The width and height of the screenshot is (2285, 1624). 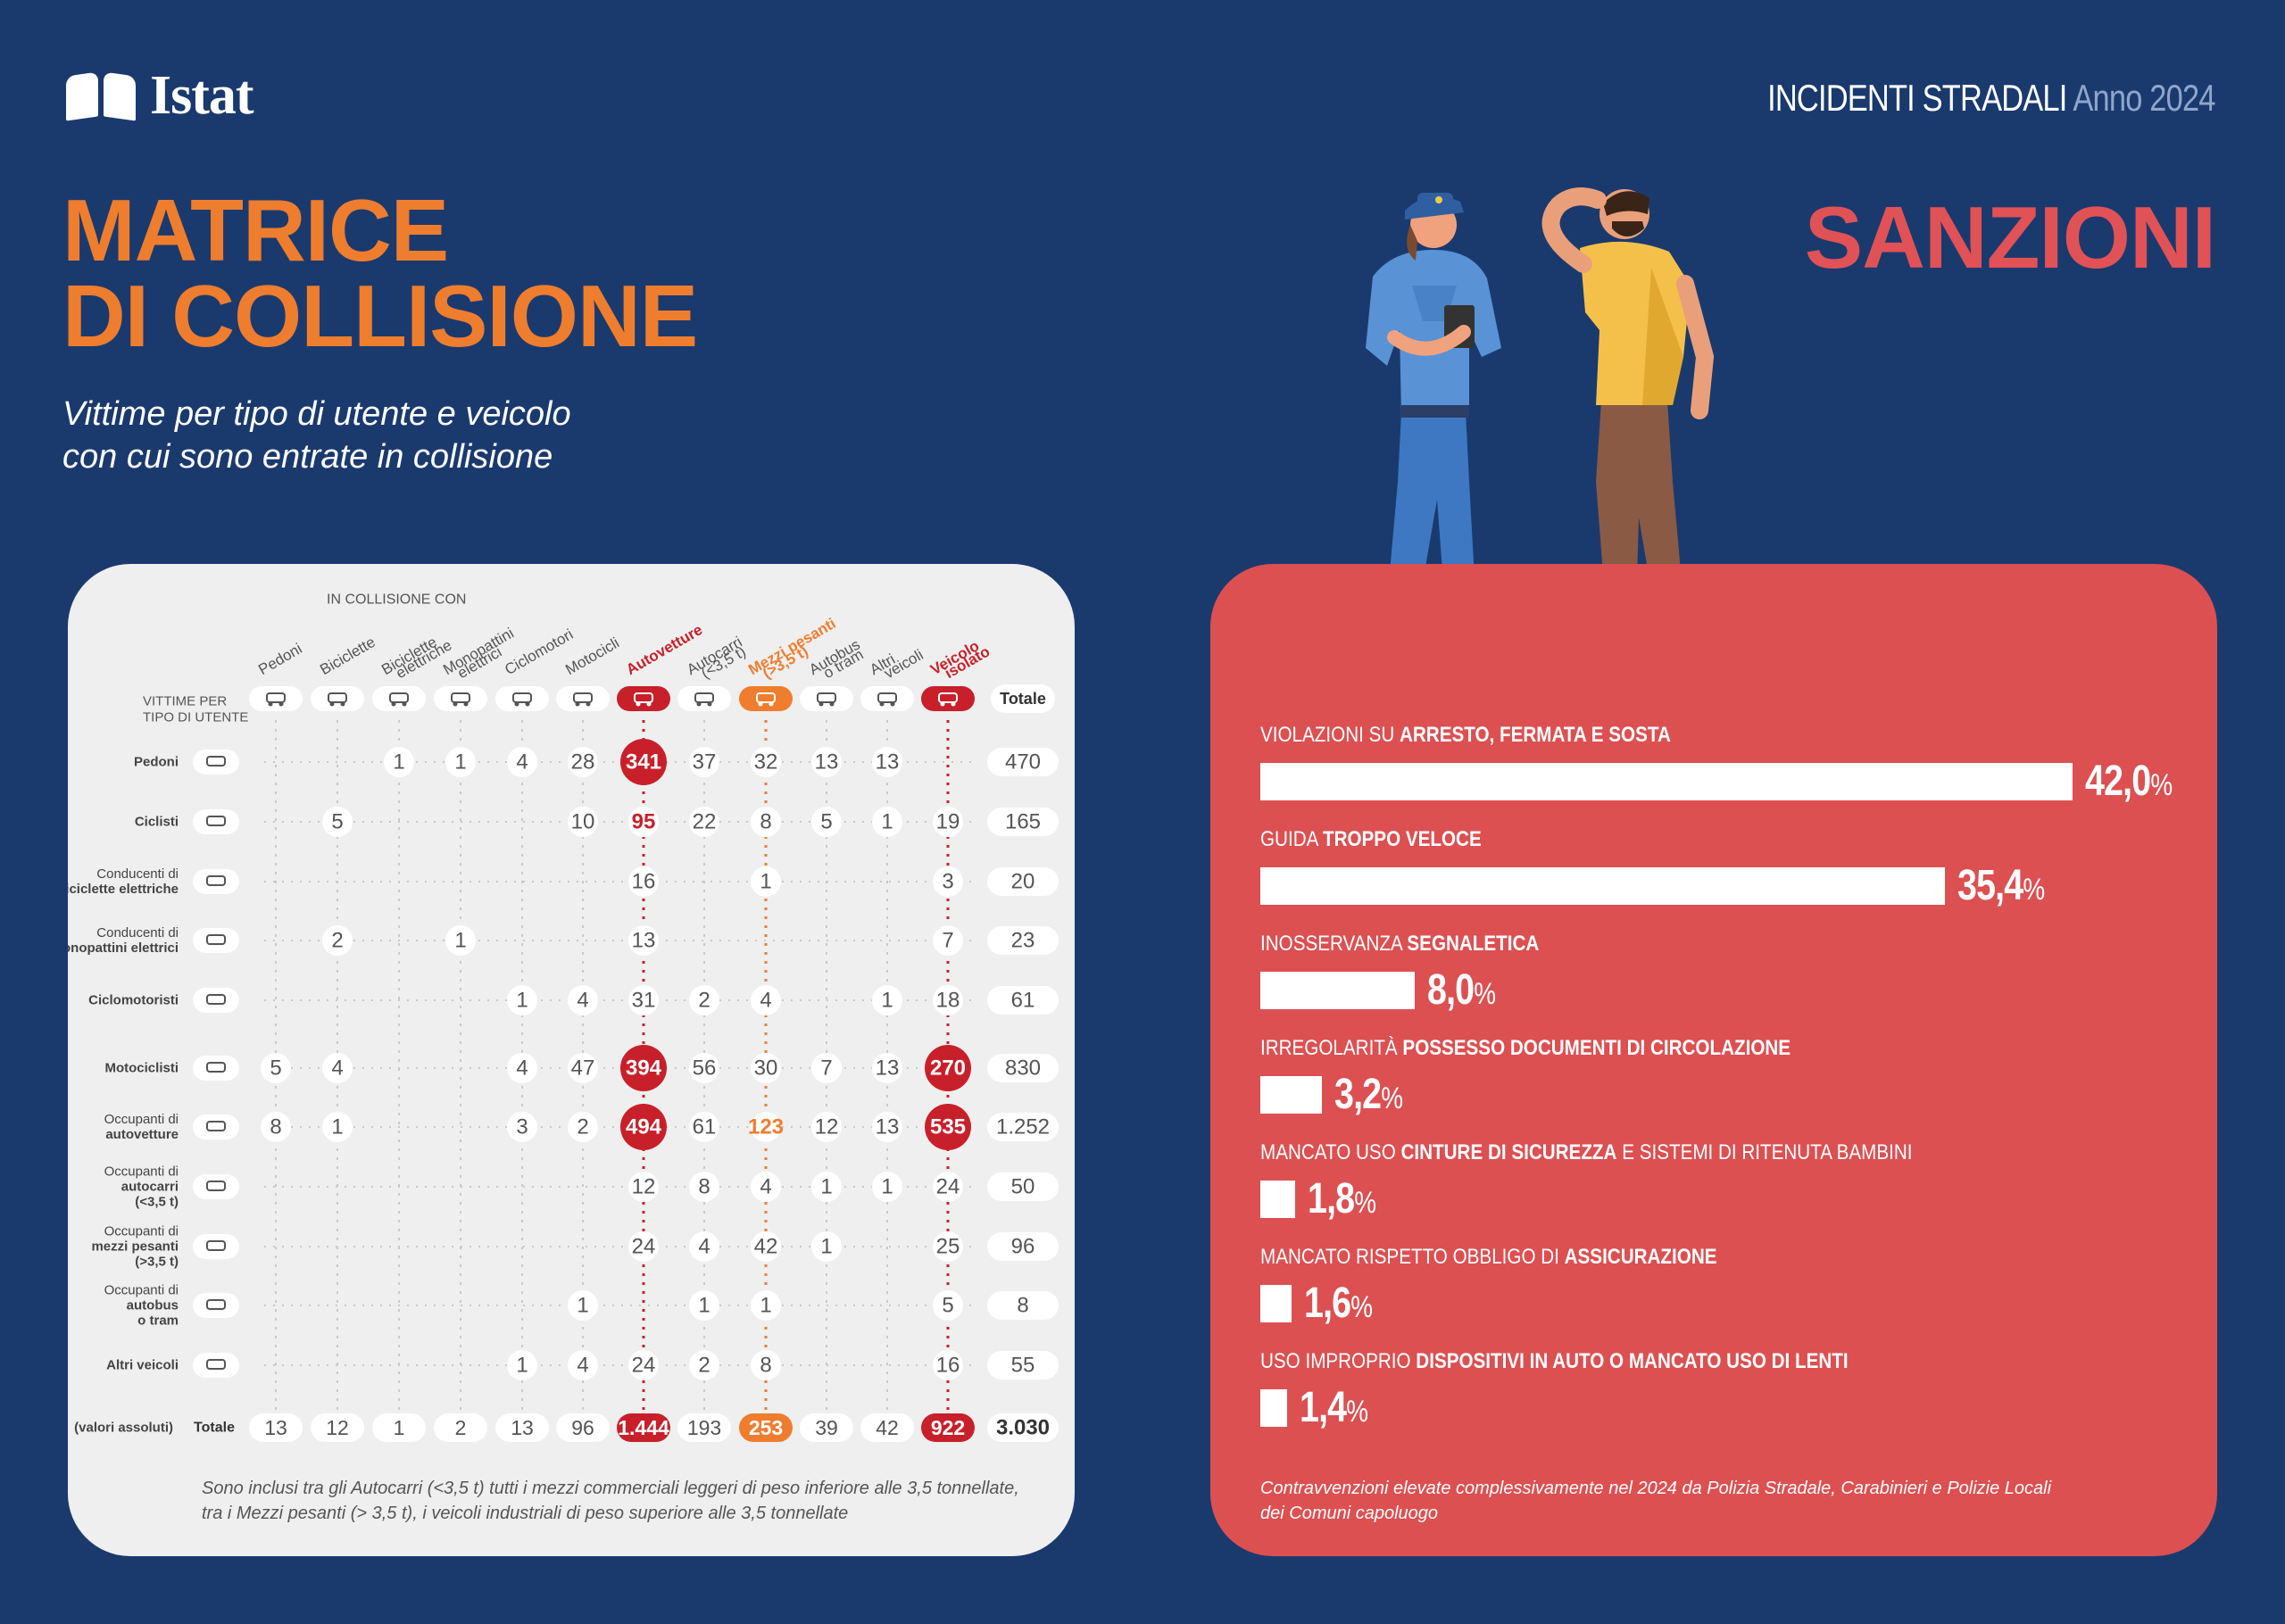 I want to click on column-total-value: 253, so click(x=766, y=1427).